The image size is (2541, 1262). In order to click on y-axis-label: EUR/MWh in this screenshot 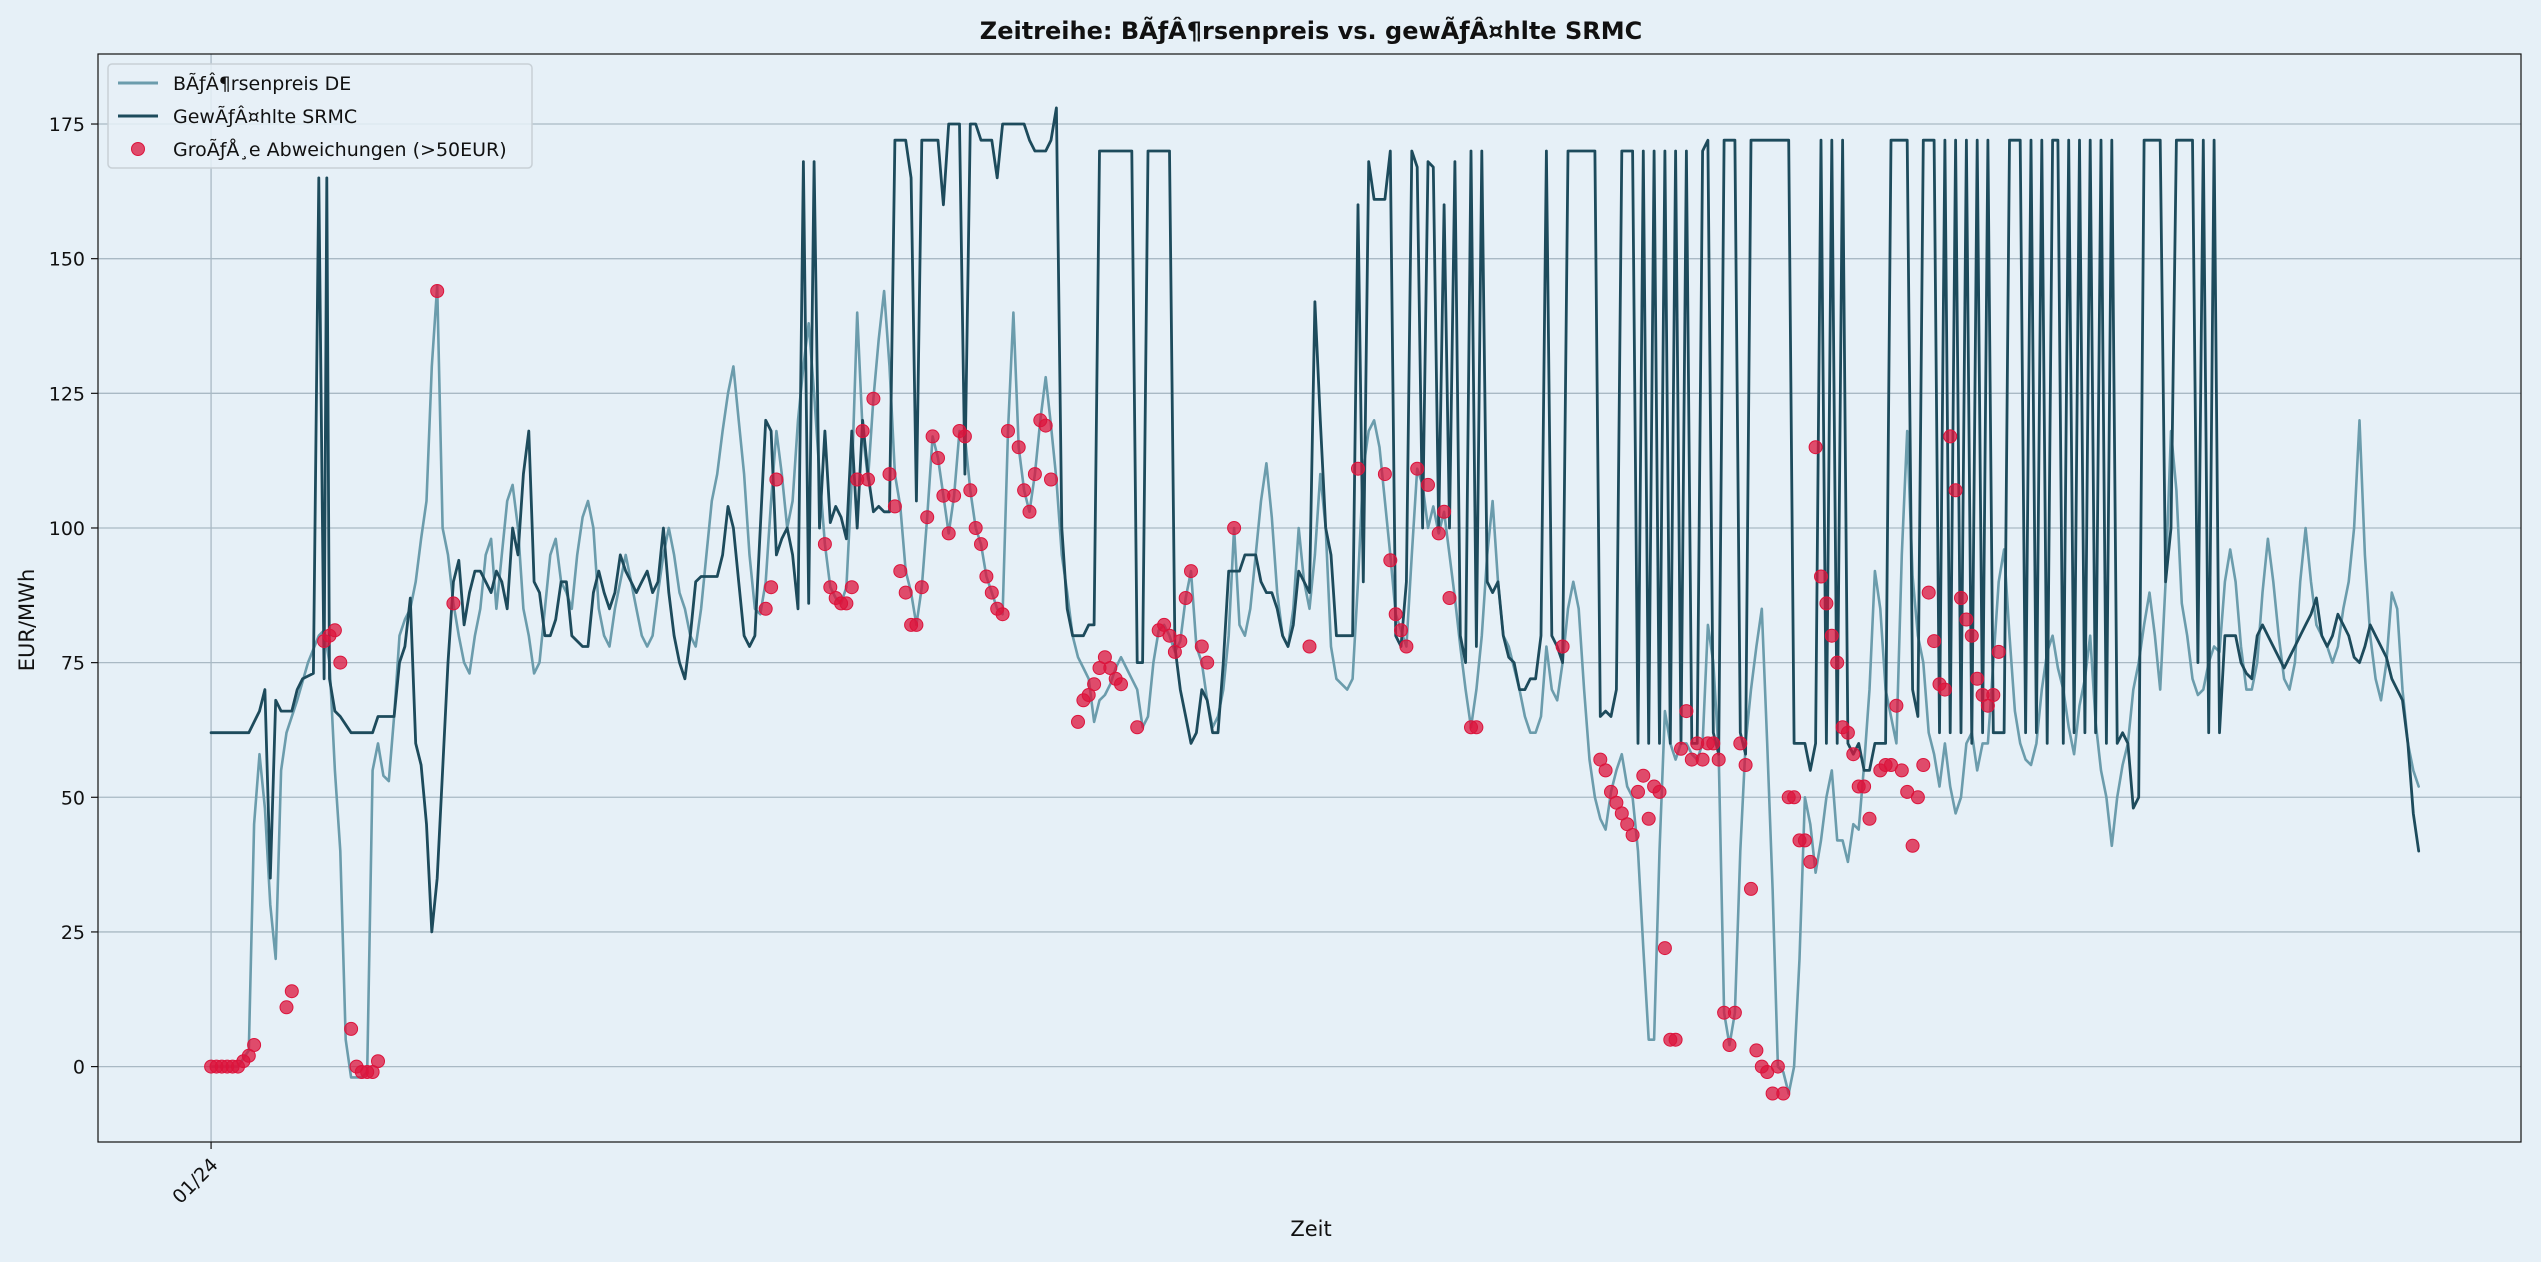, I will do `click(27, 620)`.